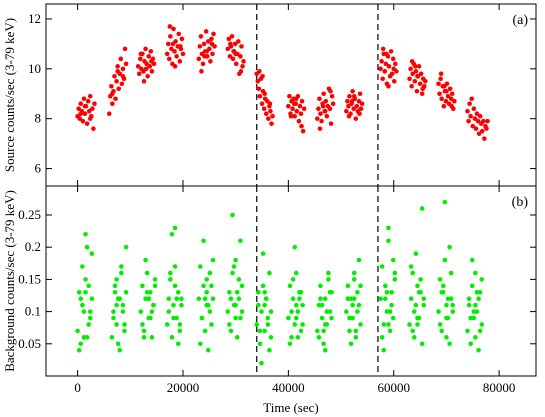 This screenshot has height=417, width=545. I want to click on y-tick-label: 12, so click(34, 18).